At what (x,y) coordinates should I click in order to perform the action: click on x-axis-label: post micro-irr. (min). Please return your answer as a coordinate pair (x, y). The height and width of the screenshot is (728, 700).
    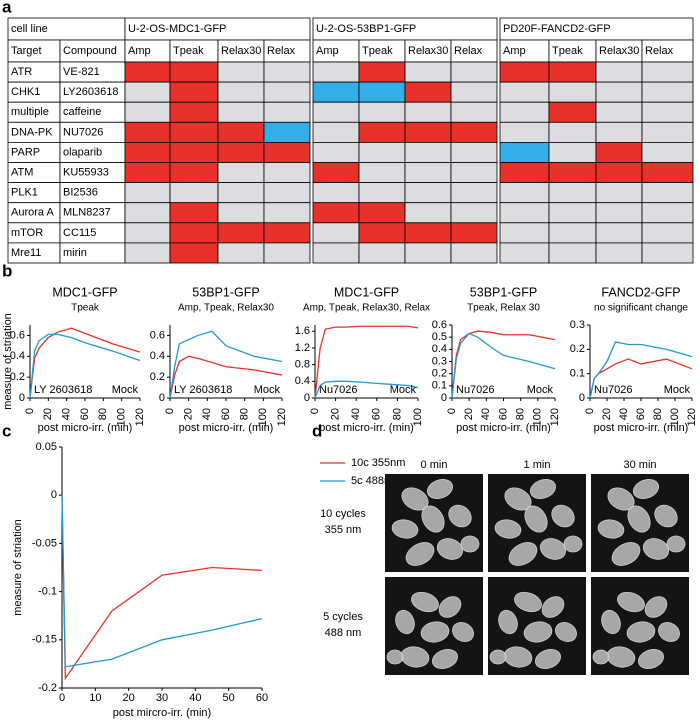
    Looking at the image, I should click on (226, 428).